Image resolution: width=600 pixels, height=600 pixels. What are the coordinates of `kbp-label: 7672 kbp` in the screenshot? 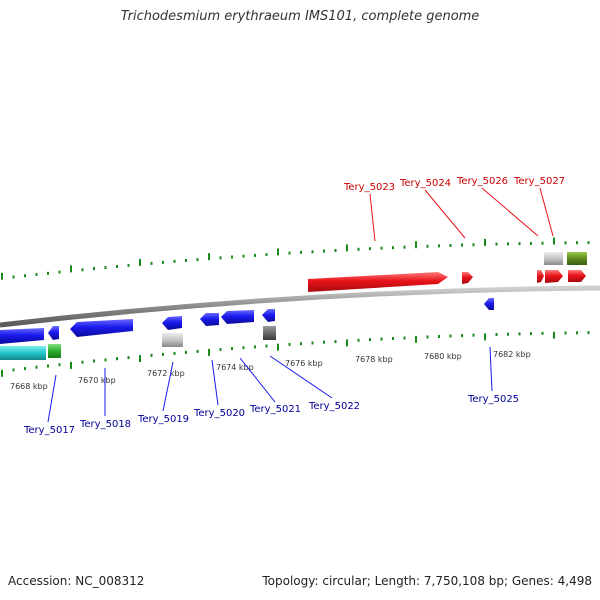 It's located at (166, 373).